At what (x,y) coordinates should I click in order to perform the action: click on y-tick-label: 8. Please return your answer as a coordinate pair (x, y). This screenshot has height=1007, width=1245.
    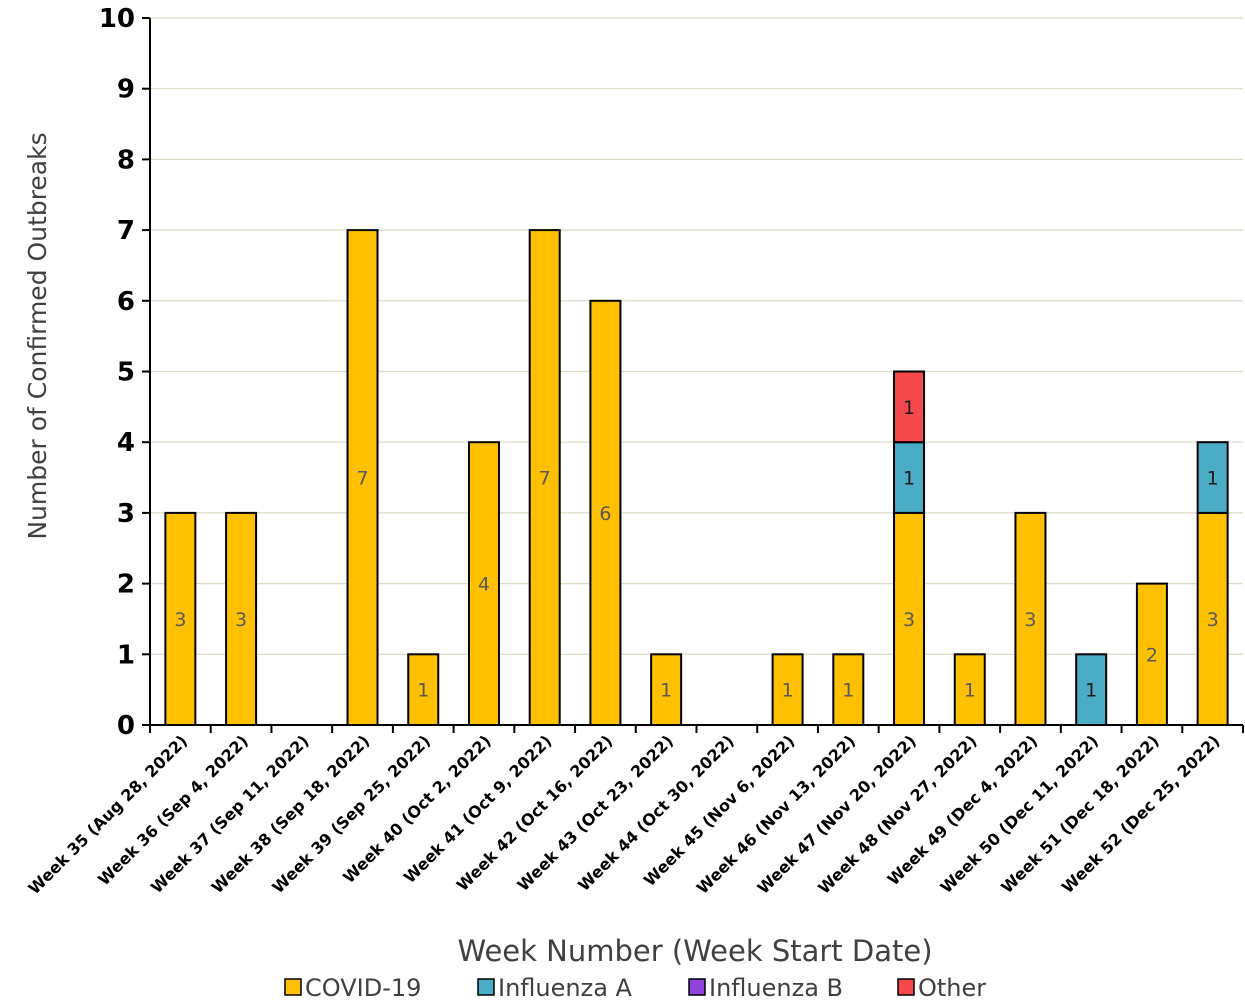
    Looking at the image, I should click on (126, 160).